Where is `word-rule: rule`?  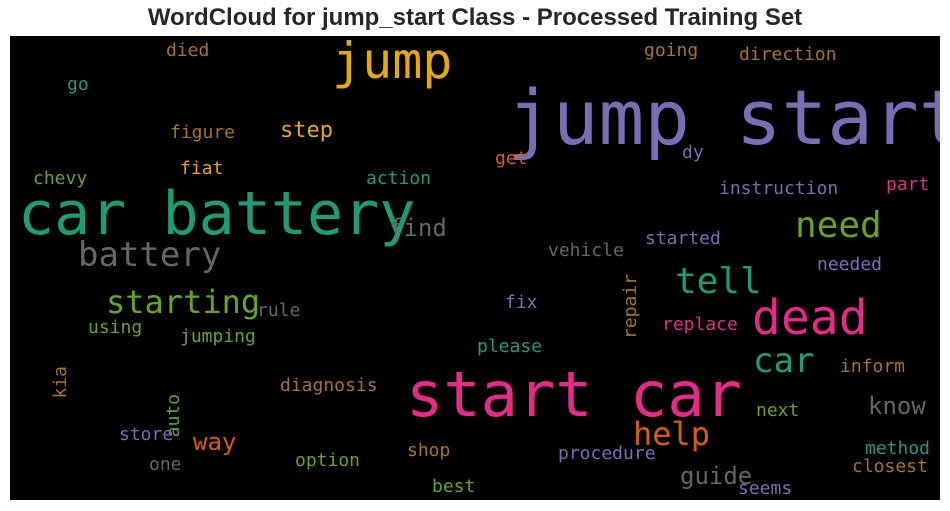 word-rule: rule is located at coordinates (279, 310).